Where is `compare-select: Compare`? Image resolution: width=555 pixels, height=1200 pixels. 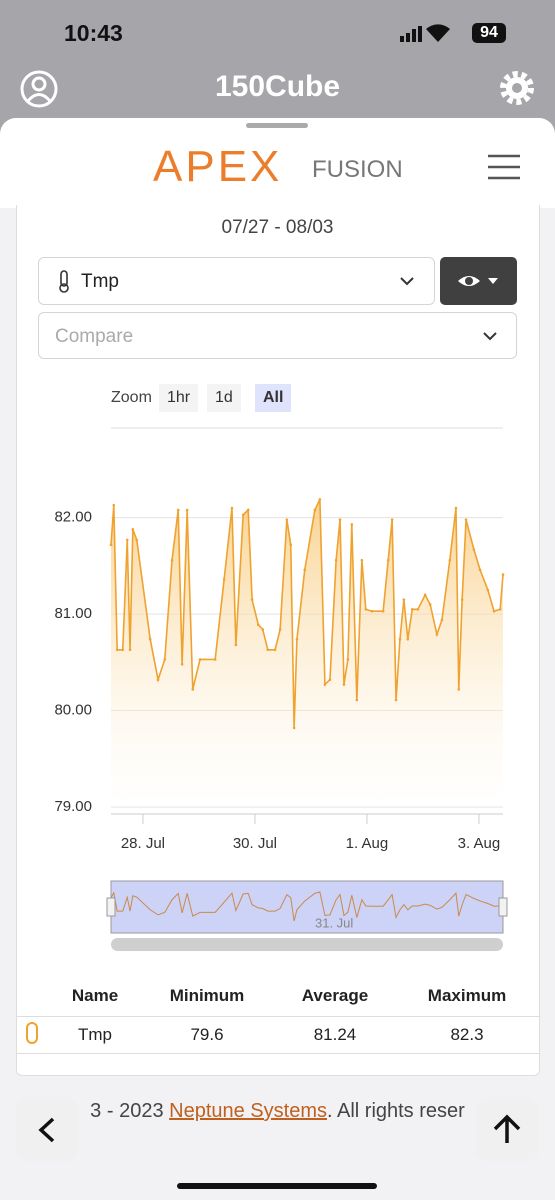 compare-select: Compare is located at coordinates (277, 335).